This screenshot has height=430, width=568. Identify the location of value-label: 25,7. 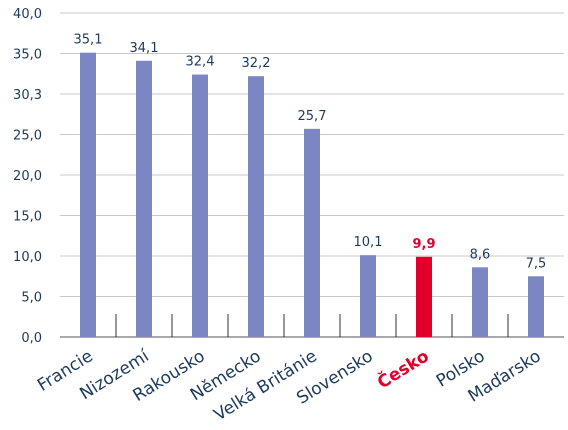
(312, 116).